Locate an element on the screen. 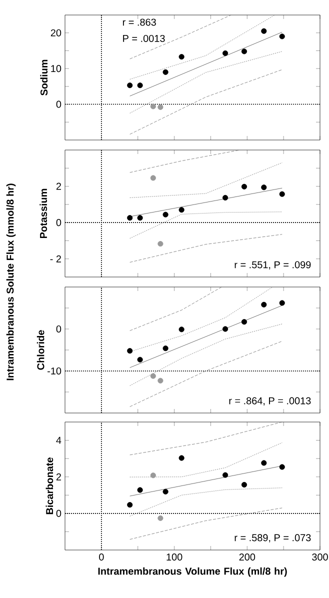 The height and width of the screenshot is (598, 329). y-tick-label: - 2 is located at coordinates (55, 258).